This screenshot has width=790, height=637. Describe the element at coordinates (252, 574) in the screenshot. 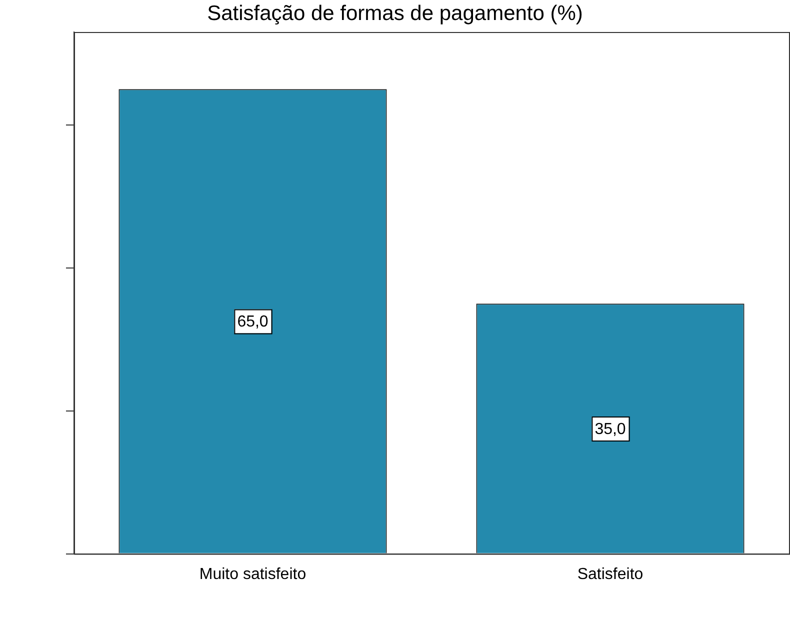

I see `x-tick-label: Muito satisfeito` at that location.